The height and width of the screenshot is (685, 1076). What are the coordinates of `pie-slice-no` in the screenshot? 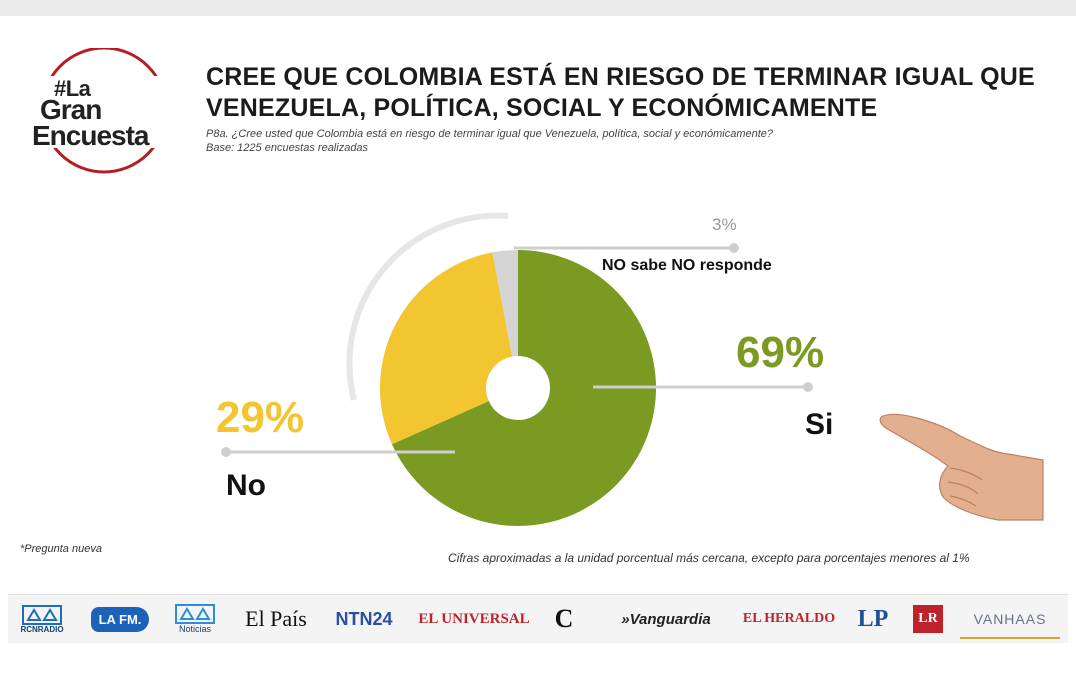 It's located at (448, 348).